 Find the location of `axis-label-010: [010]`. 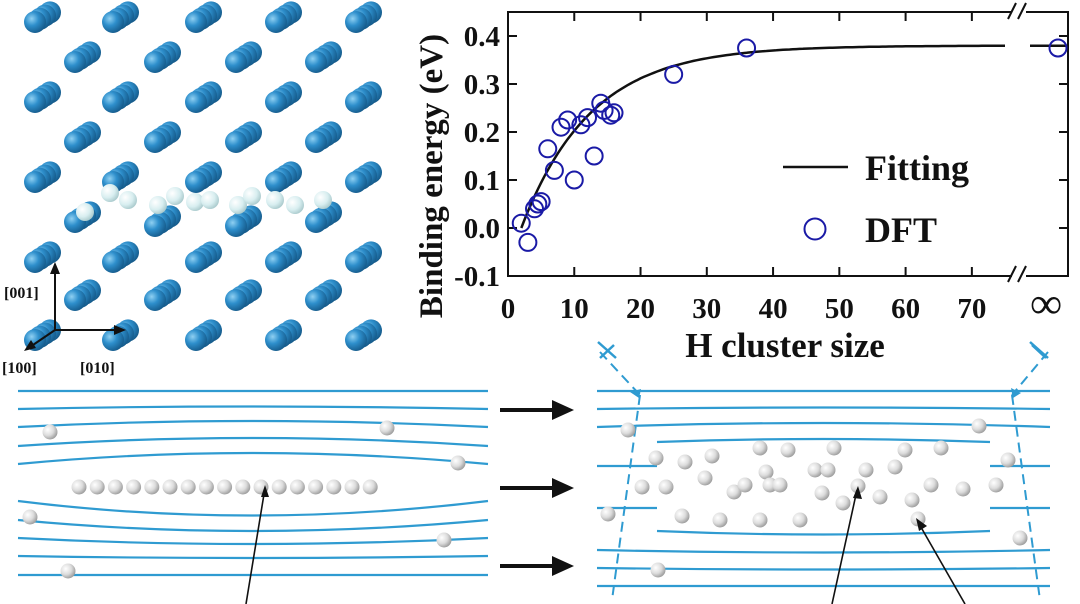

axis-label-010: [010] is located at coordinates (97, 368).